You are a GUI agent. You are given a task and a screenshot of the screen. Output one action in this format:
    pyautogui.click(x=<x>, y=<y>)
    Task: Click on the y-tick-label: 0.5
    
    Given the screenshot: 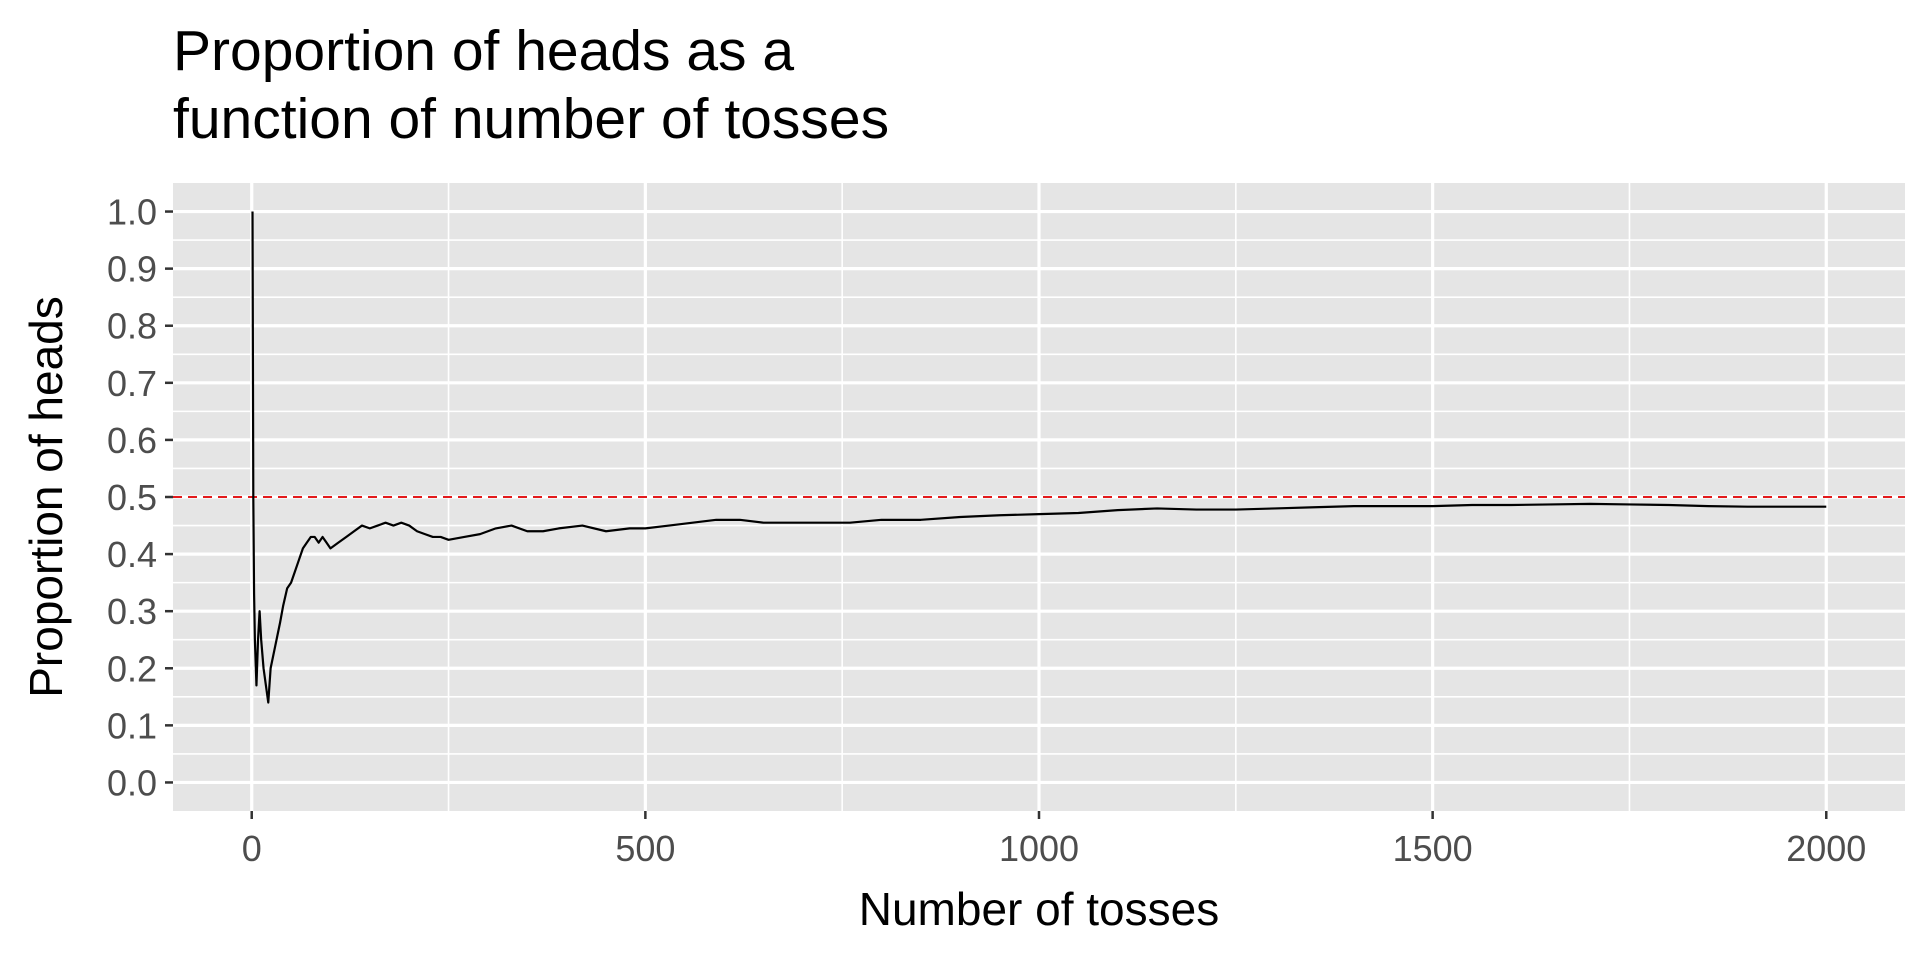 What is the action you would take?
    pyautogui.click(x=132, y=497)
    